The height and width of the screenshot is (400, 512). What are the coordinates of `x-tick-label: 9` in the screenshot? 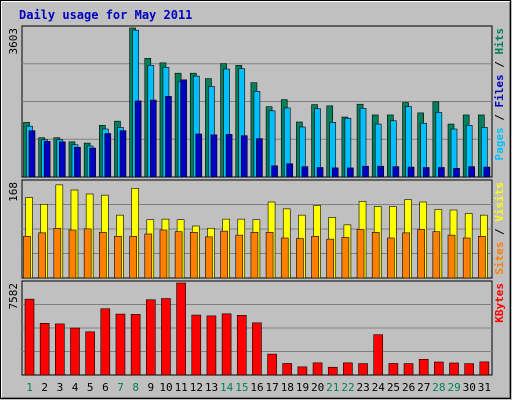 It's located at (151, 387).